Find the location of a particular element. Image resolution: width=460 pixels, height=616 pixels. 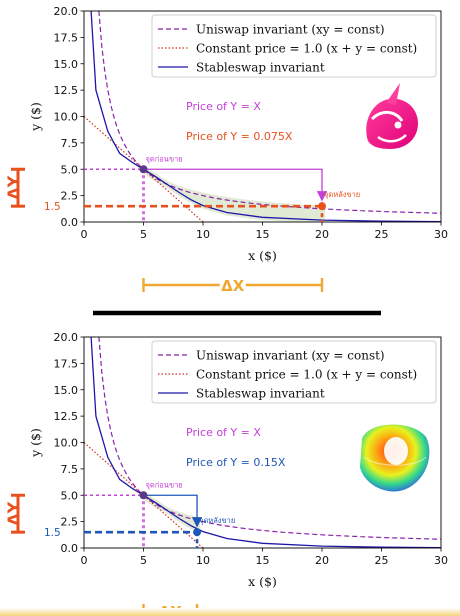

price-annotation-after: Price of Y = 0.075X is located at coordinates (239, 136).